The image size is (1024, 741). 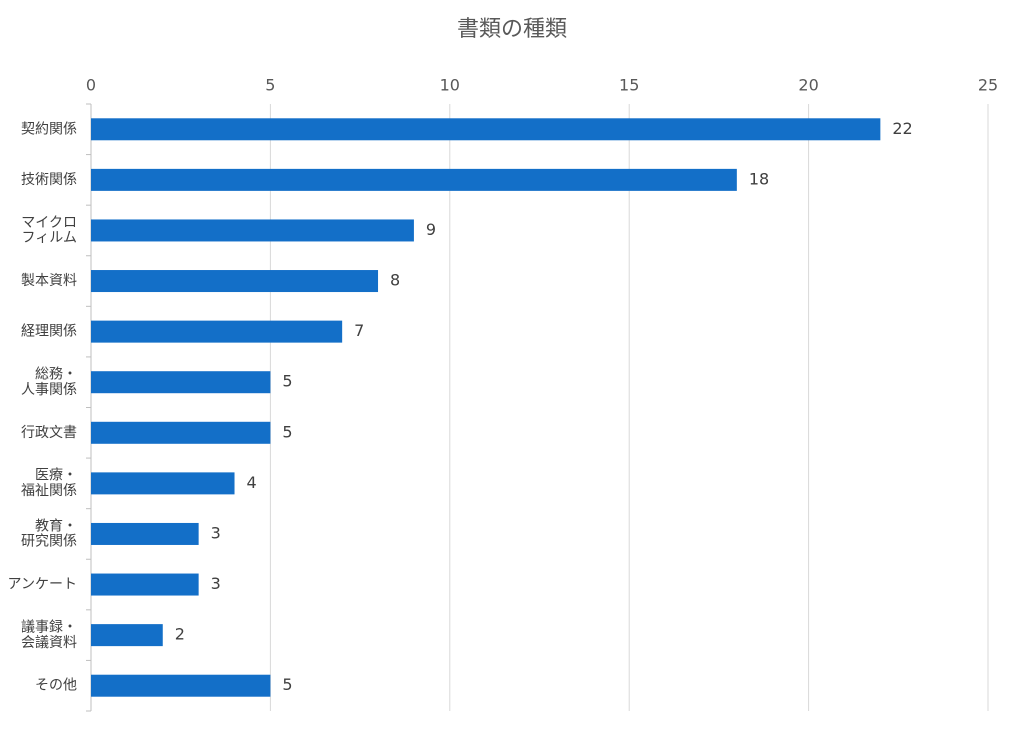 I want to click on y-tick-label: 医療・福祉関係, so click(x=49, y=483).